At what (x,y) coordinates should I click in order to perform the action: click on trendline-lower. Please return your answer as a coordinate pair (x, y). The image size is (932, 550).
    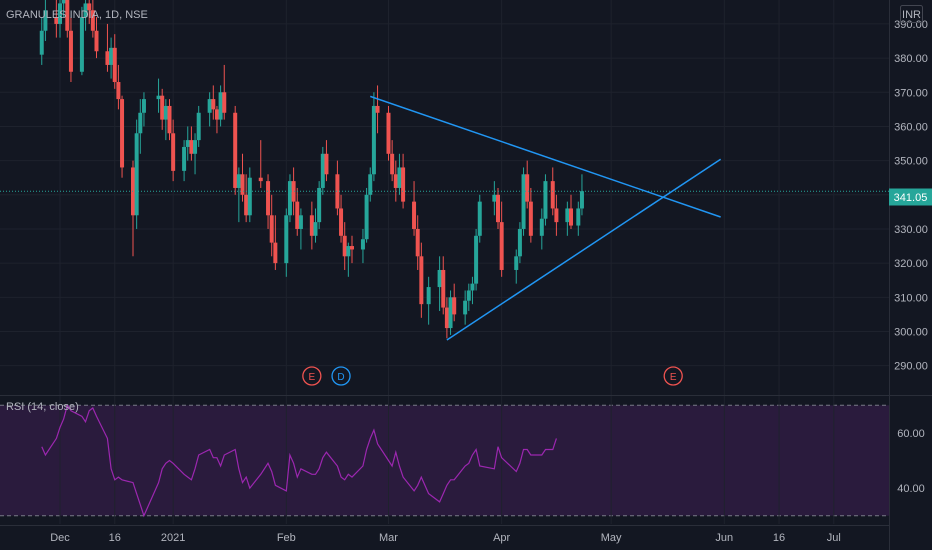
    Looking at the image, I should click on (584, 249).